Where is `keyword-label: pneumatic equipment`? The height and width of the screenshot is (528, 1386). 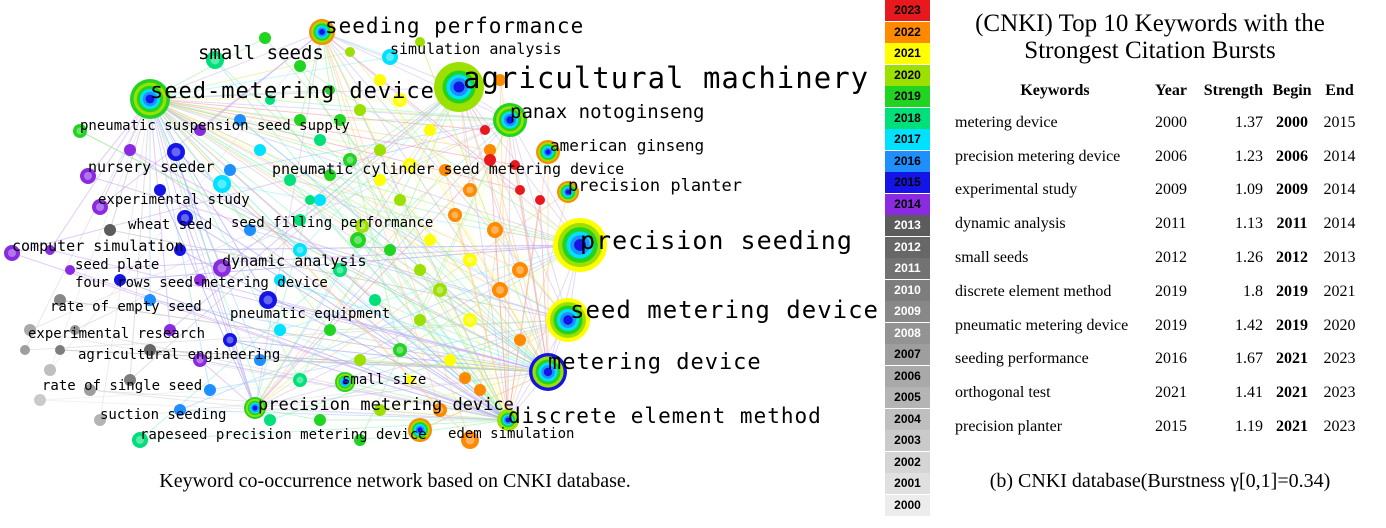 keyword-label: pneumatic equipment is located at coordinates (310, 314).